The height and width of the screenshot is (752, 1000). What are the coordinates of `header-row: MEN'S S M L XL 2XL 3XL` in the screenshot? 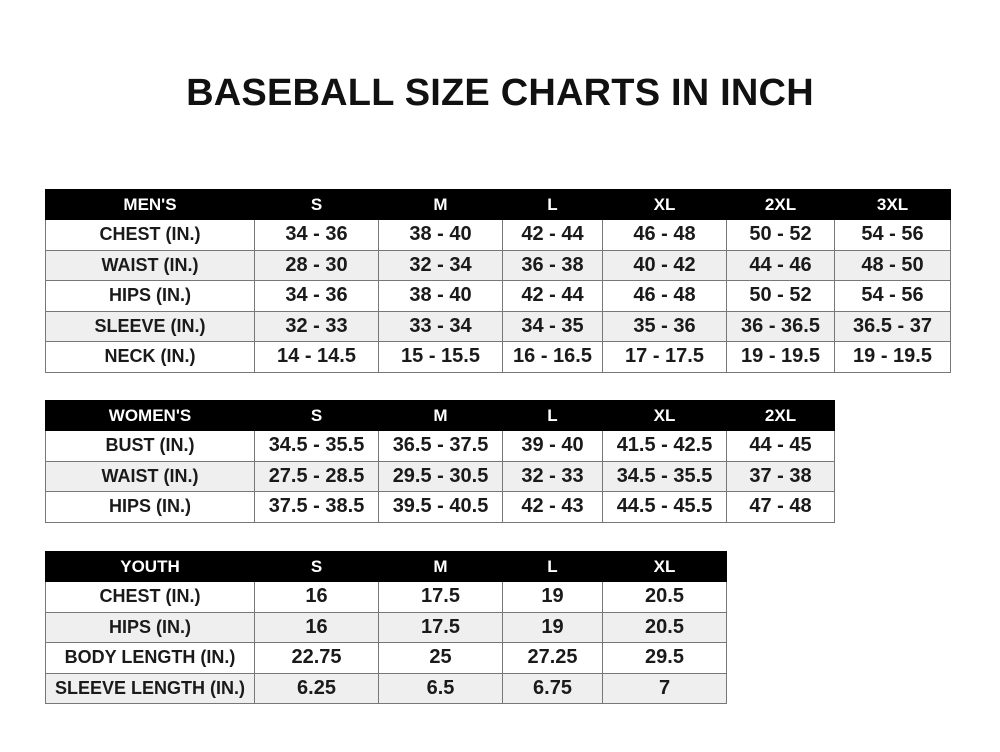 It's located at (498, 204).